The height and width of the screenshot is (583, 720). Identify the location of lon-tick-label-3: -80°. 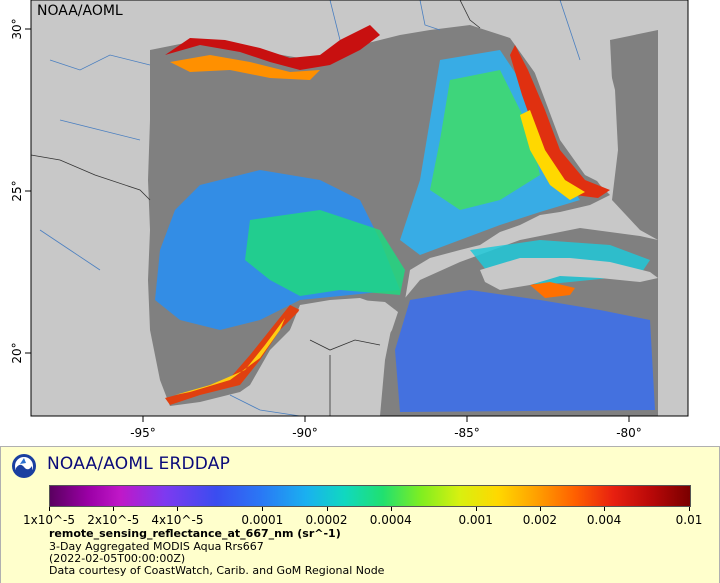
(629, 433).